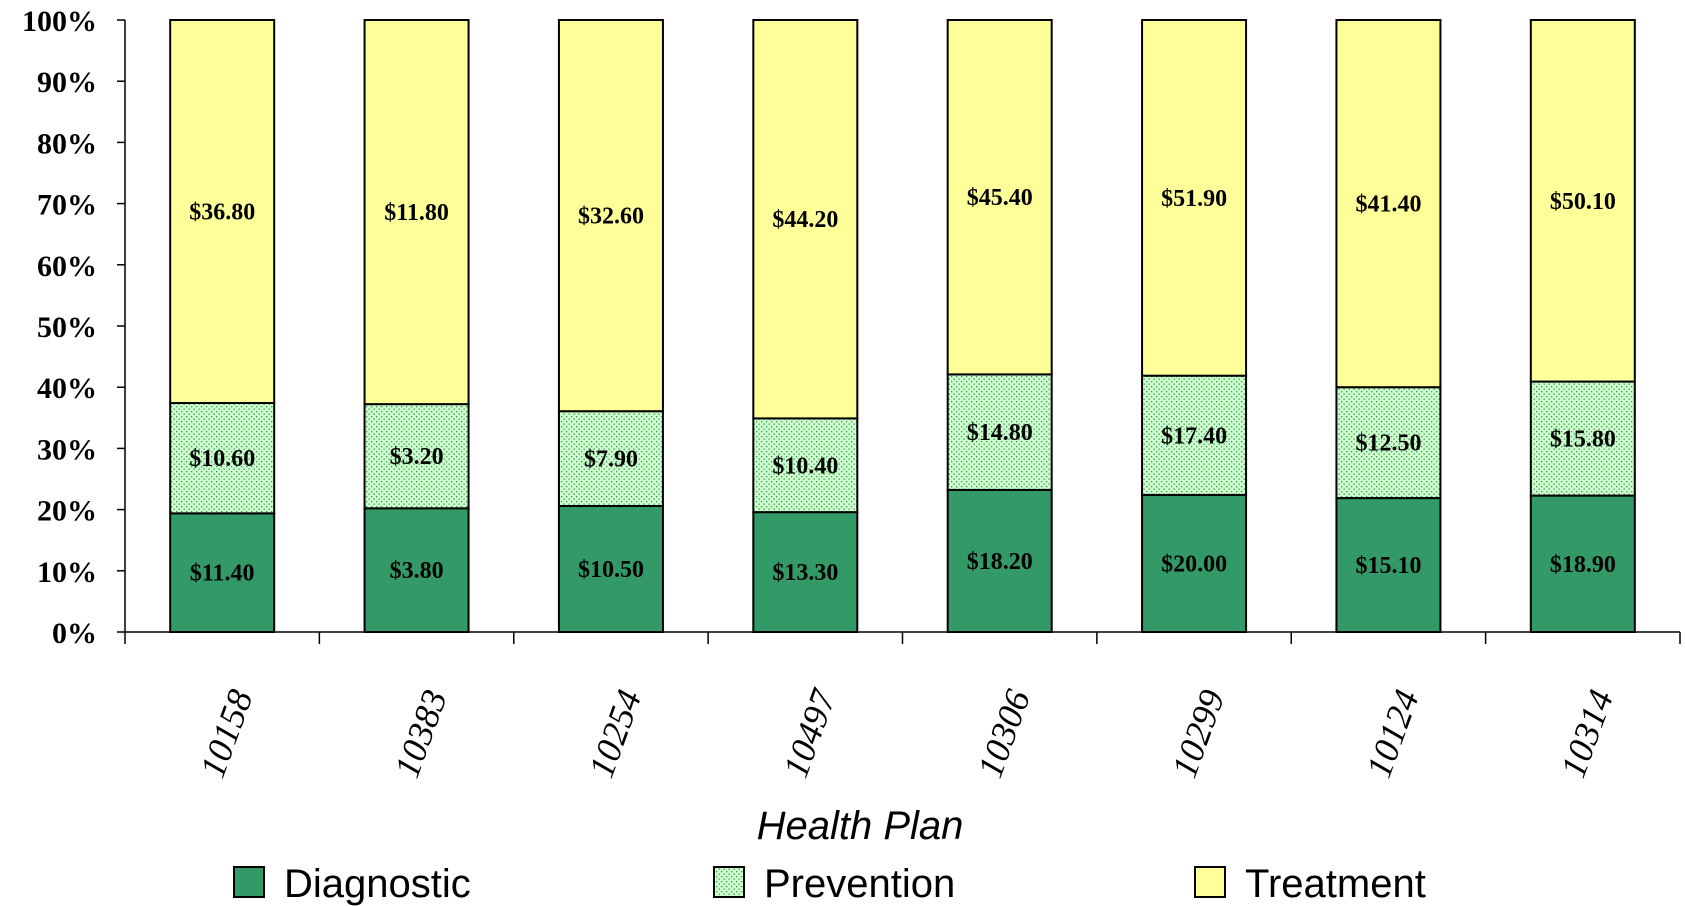  Describe the element at coordinates (1392, 733) in the screenshot. I see `x-tick-label-10124: 10124` at that location.